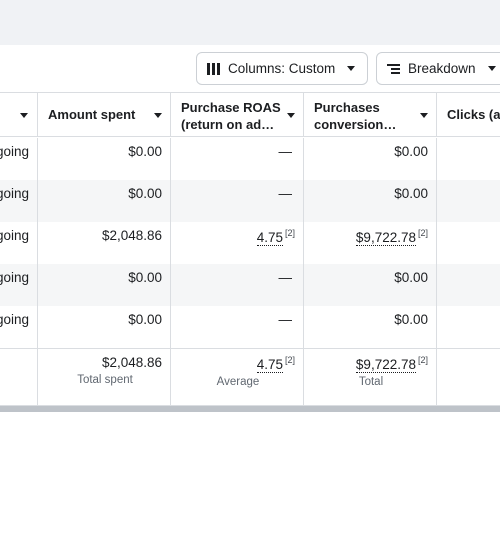 Image resolution: width=500 pixels, height=549 pixels. What do you see at coordinates (385, 237) in the screenshot?
I see `purchases-value: $9,722.78` at bounding box center [385, 237].